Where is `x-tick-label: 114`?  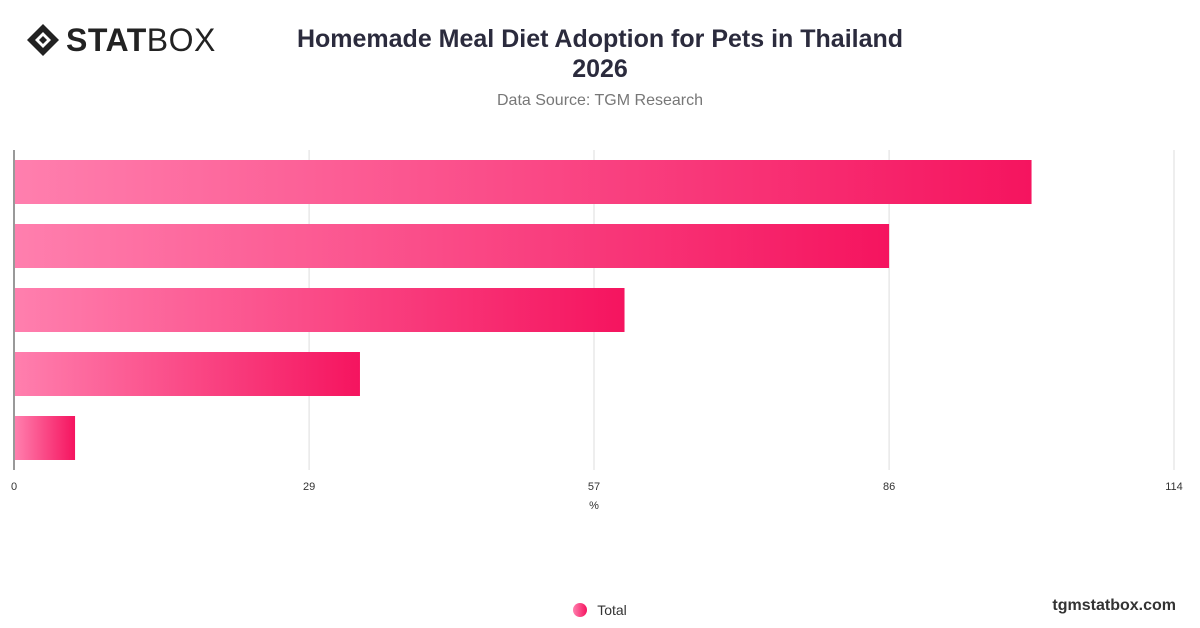 x-tick-label: 114 is located at coordinates (1174, 487).